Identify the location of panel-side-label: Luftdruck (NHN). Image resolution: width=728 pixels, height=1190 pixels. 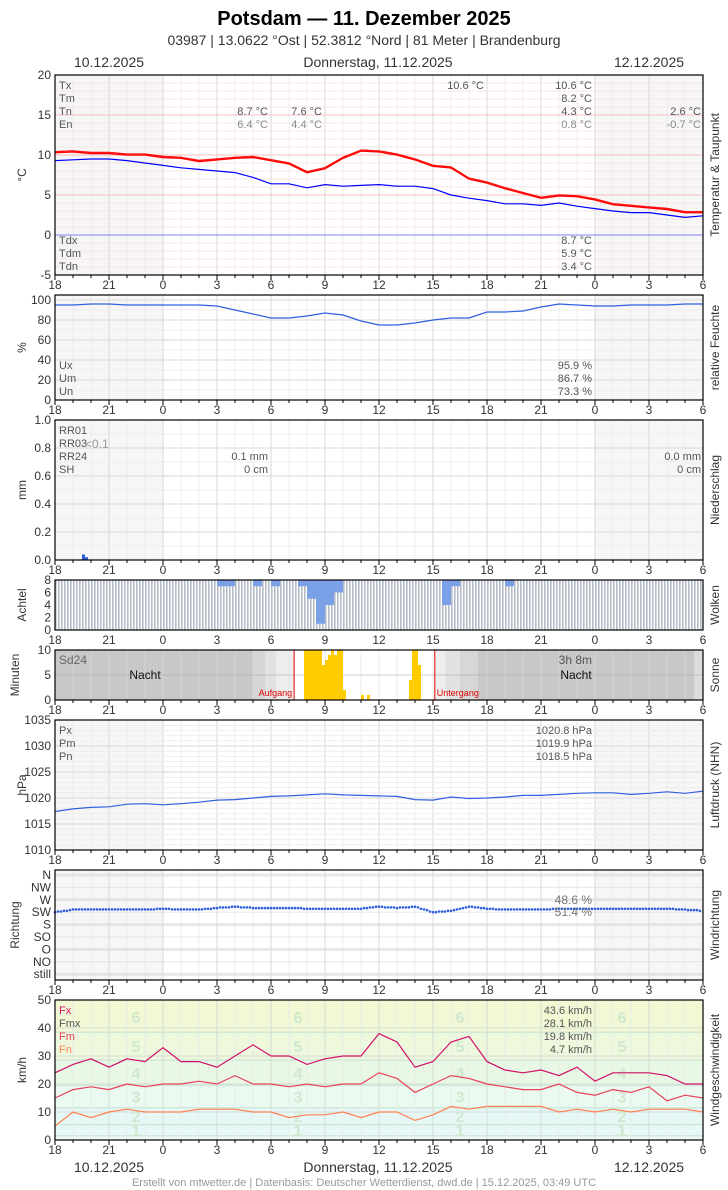
(715, 785).